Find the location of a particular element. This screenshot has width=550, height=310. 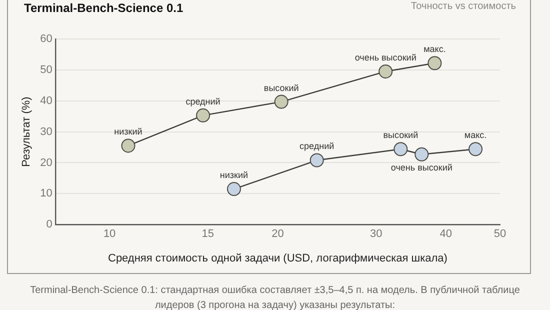

x-tick-label: 30 is located at coordinates (376, 234).